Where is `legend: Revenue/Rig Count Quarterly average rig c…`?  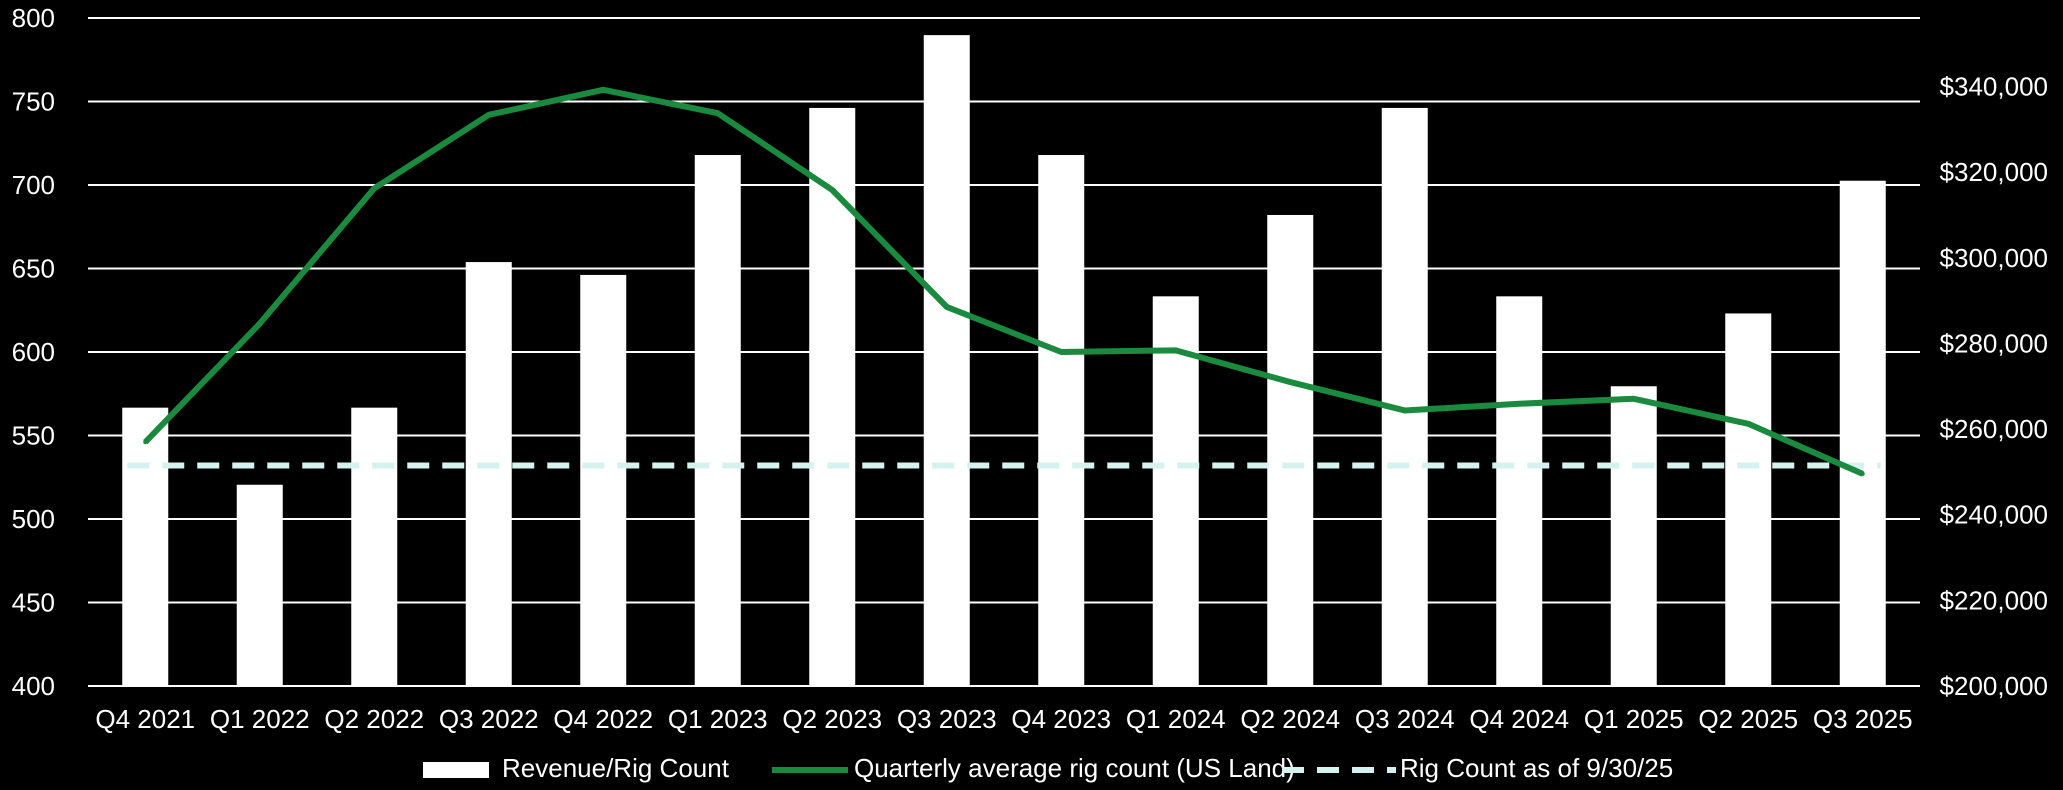 legend: Revenue/Rig Count Quarterly average rig c… is located at coordinates (1048, 768).